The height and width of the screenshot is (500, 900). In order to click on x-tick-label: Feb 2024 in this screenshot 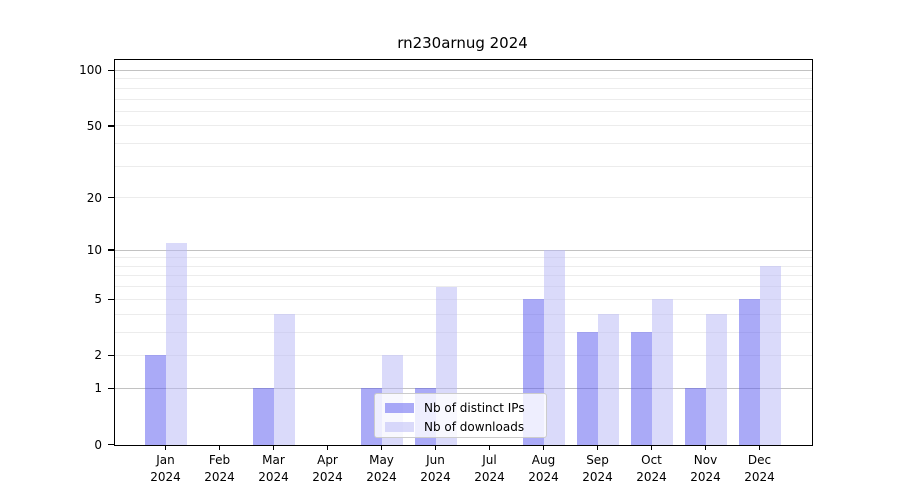, I will do `click(220, 469)`.